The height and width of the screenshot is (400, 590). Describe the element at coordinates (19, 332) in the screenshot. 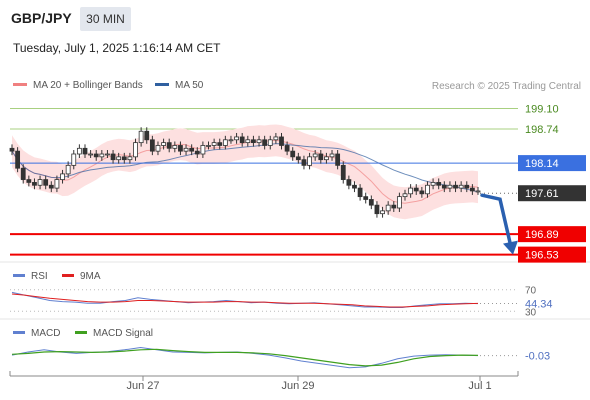

I see `legend-swatch-macd` at that location.